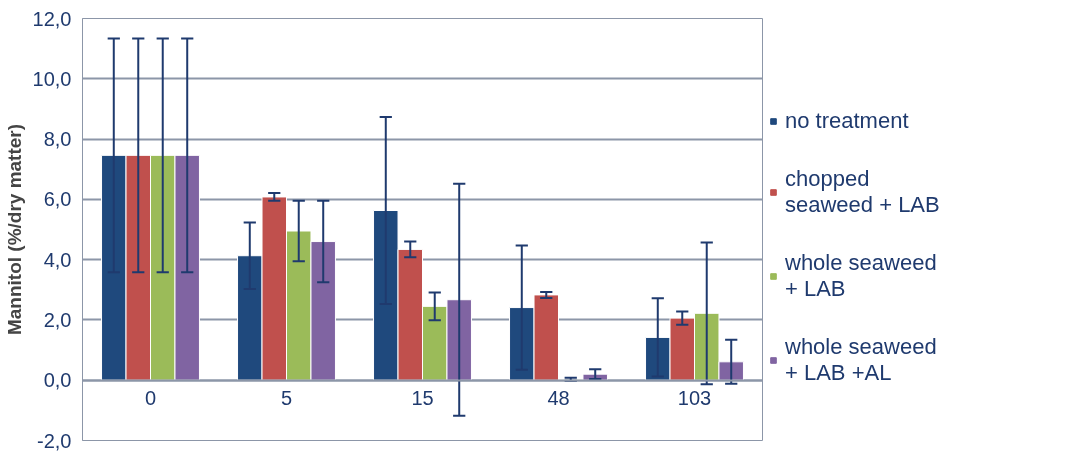 Image resolution: width=1091 pixels, height=465 pixels. I want to click on y-tick-label: 2,0, so click(57, 319).